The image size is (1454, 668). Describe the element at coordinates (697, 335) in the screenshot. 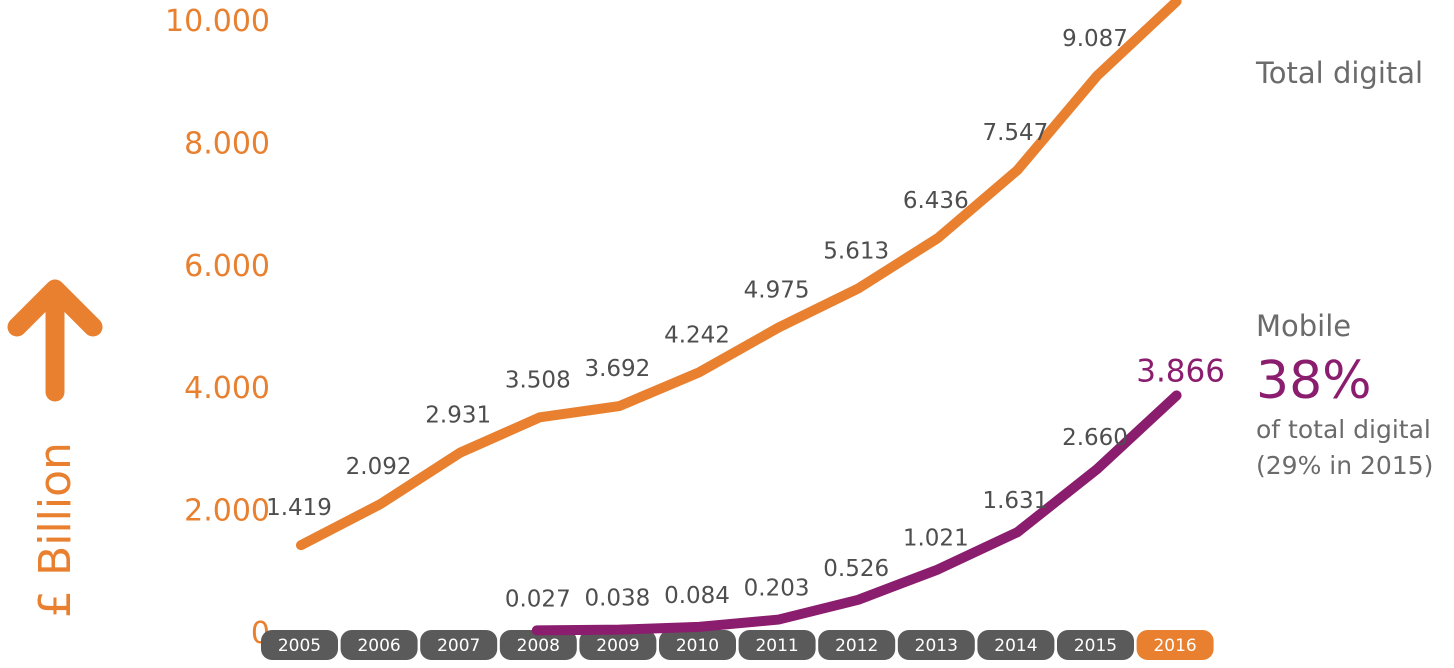

I see `total-digital-data-label: 4.242` at that location.